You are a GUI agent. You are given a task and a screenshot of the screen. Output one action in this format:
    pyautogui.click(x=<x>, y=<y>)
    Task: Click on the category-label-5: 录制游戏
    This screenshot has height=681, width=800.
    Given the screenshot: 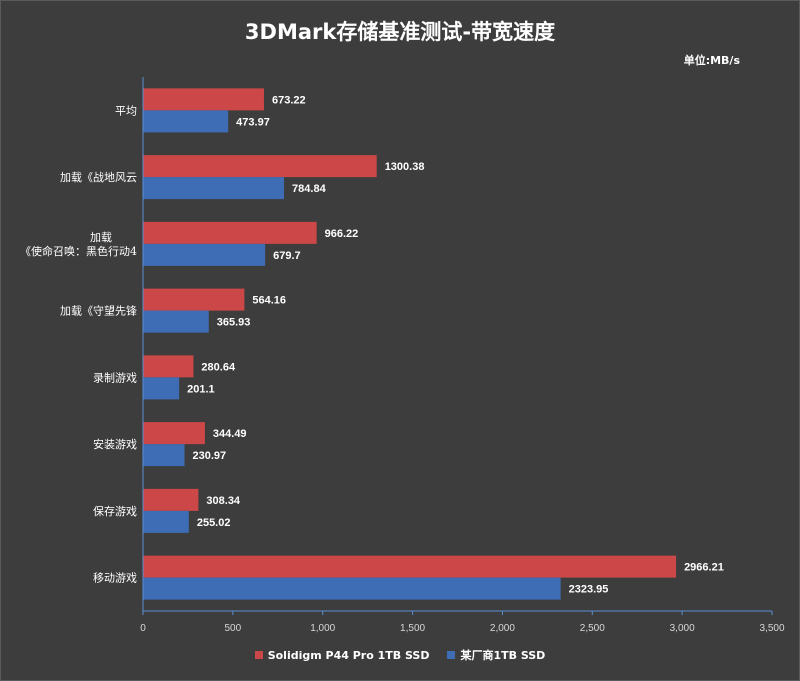 What is the action you would take?
    pyautogui.click(x=115, y=377)
    